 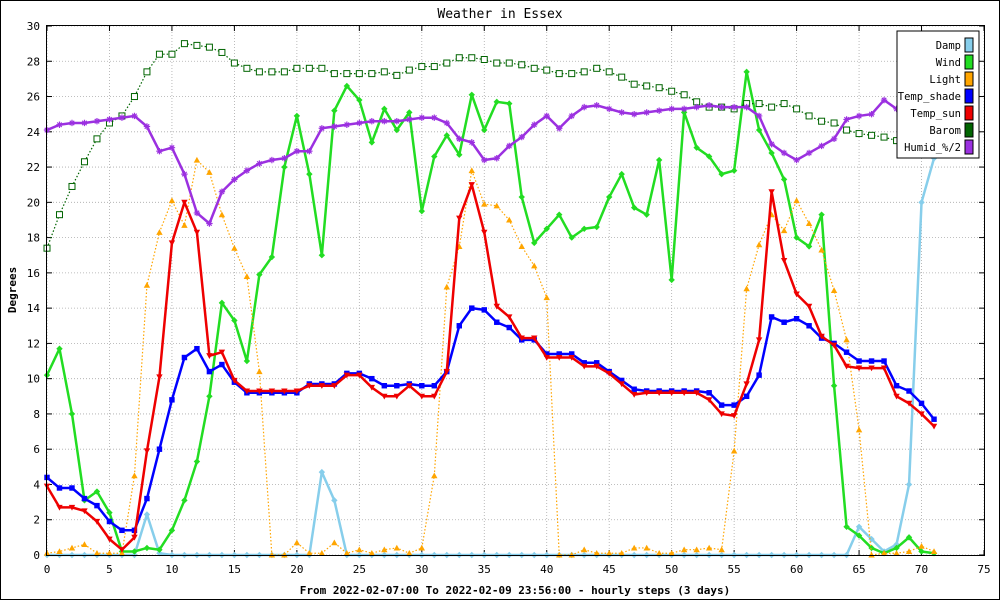 What do you see at coordinates (921, 569) in the screenshot?
I see `x-tick-label: 70` at bounding box center [921, 569].